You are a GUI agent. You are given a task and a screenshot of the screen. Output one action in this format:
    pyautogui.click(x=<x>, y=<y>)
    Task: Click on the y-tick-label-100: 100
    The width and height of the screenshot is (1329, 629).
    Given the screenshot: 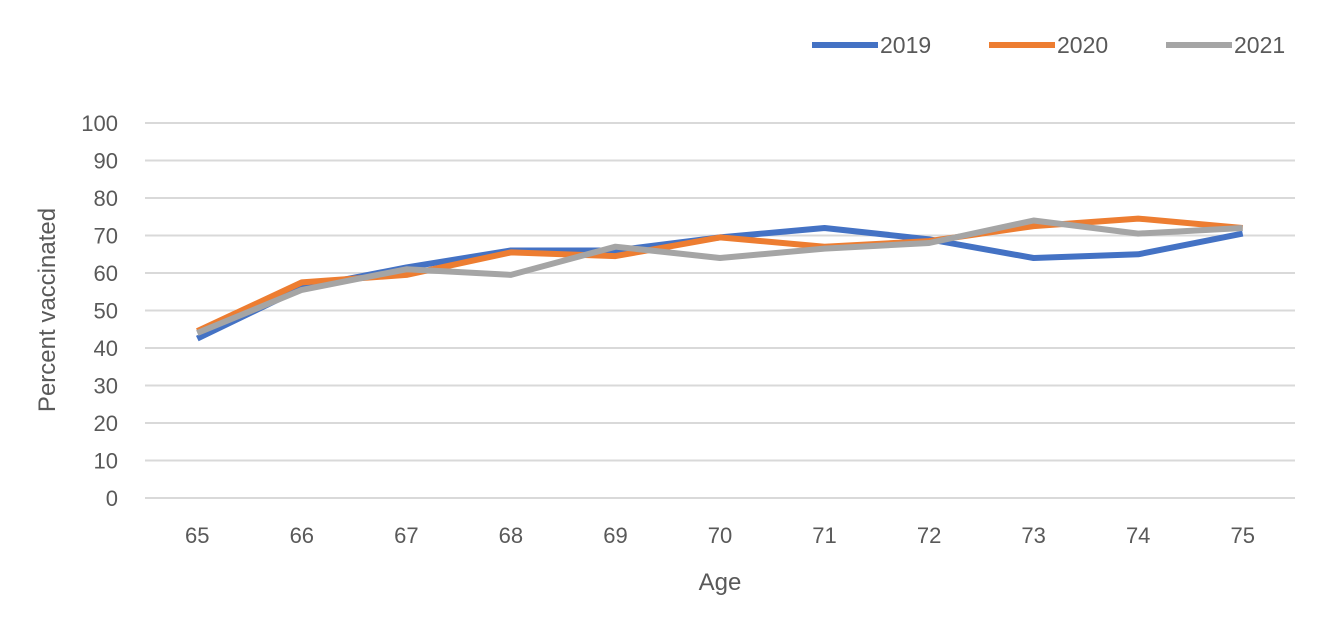 What is the action you would take?
    pyautogui.click(x=99, y=123)
    